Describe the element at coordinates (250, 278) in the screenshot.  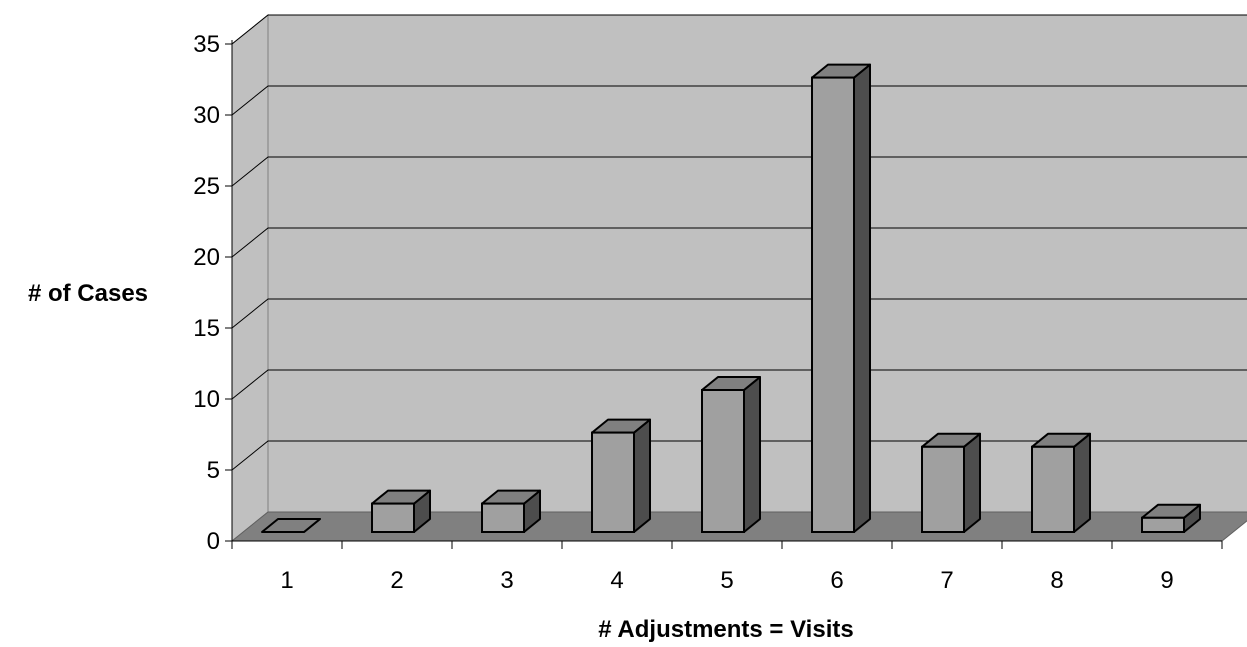
I see `side-wall` at that location.